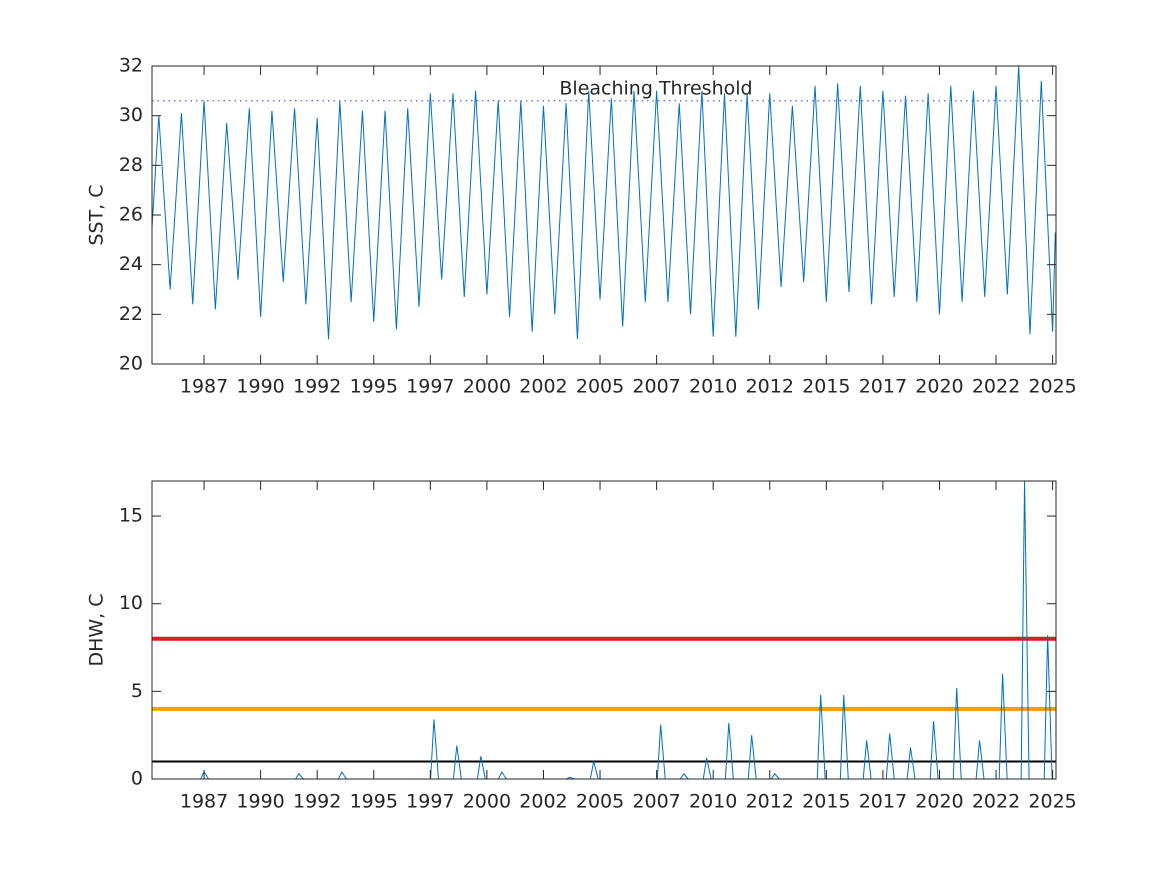 This screenshot has height=875, width=1167. I want to click on y-tick-label: 26, so click(131, 215).